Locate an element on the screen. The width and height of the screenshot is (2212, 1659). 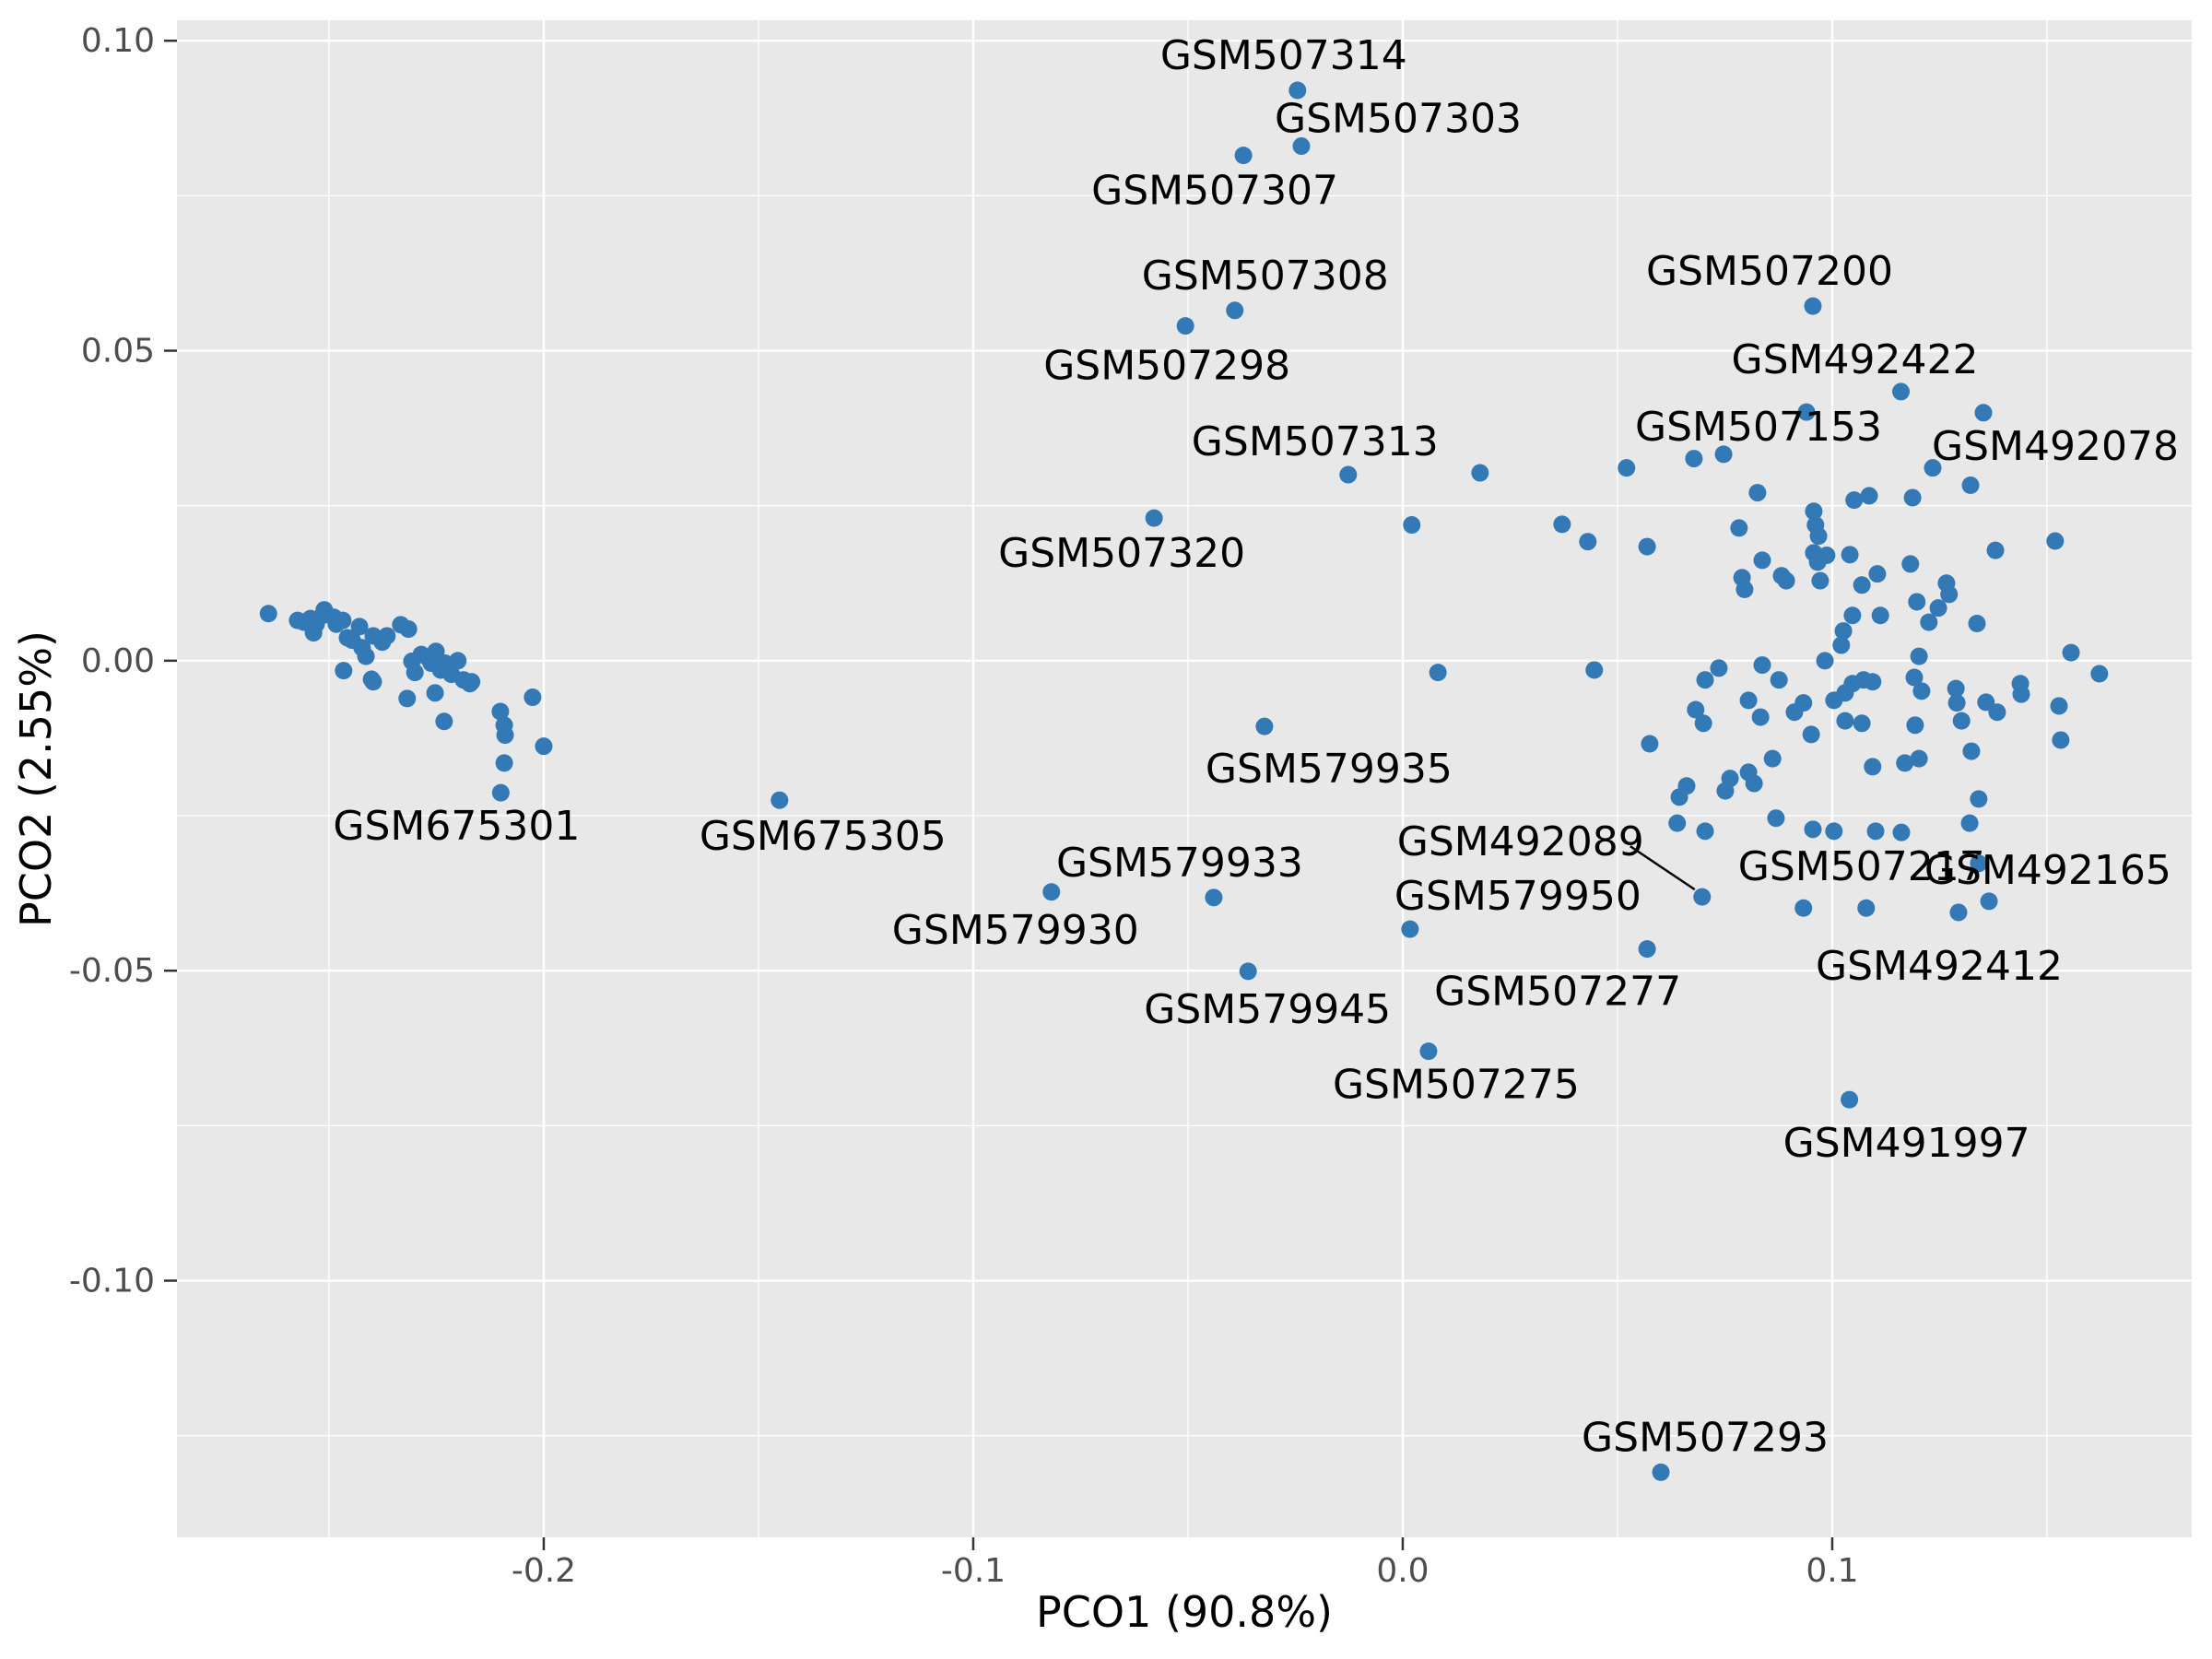
point-label: GSM492422 is located at coordinates (1855, 359).